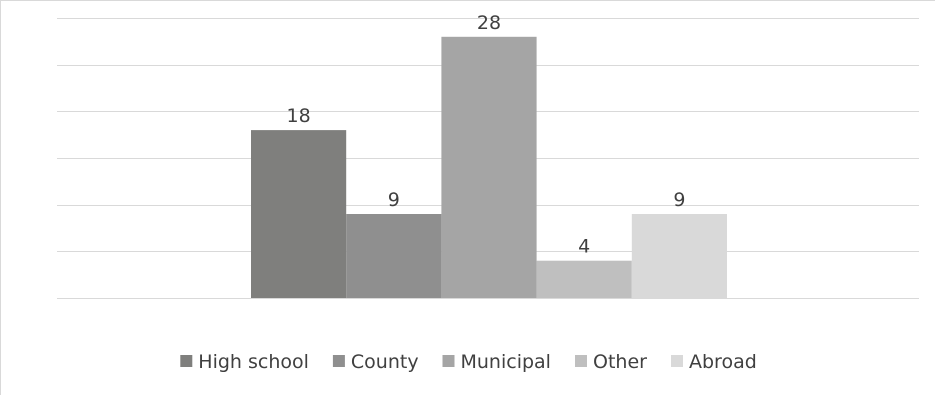 The image size is (935, 396). What do you see at coordinates (338, 361) in the screenshot?
I see `legend-swatch-county` at bounding box center [338, 361].